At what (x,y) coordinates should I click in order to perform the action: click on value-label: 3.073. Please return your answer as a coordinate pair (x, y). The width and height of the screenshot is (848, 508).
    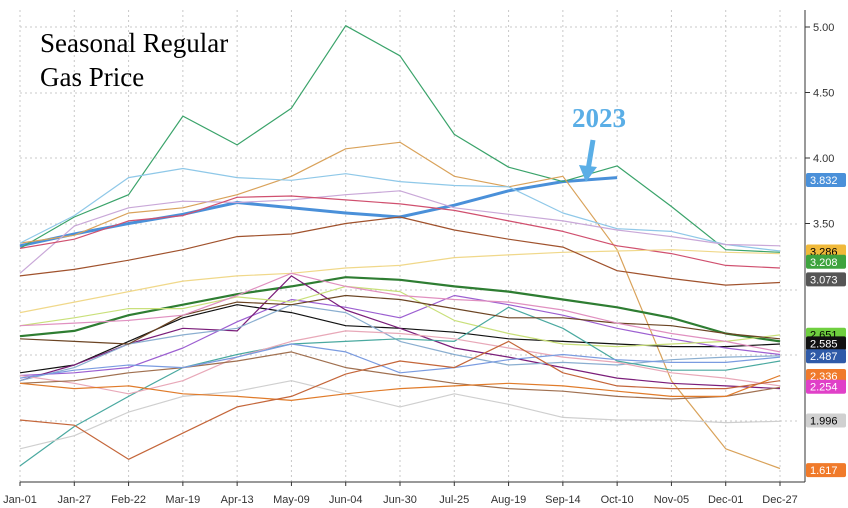
    Looking at the image, I should click on (826, 279).